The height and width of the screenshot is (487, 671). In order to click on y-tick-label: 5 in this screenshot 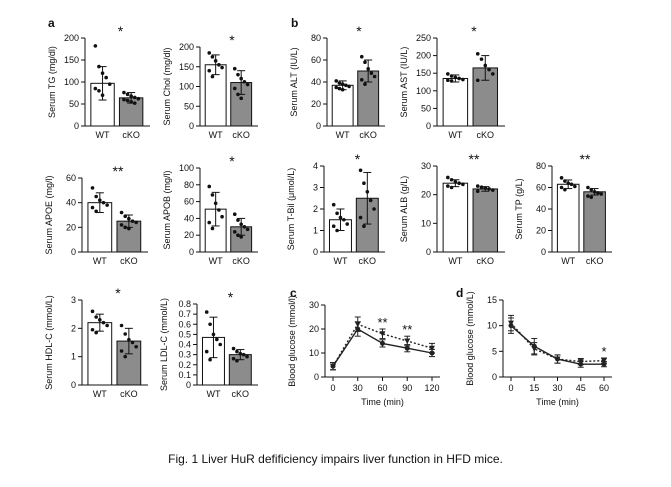, I will do `click(494, 351)`.